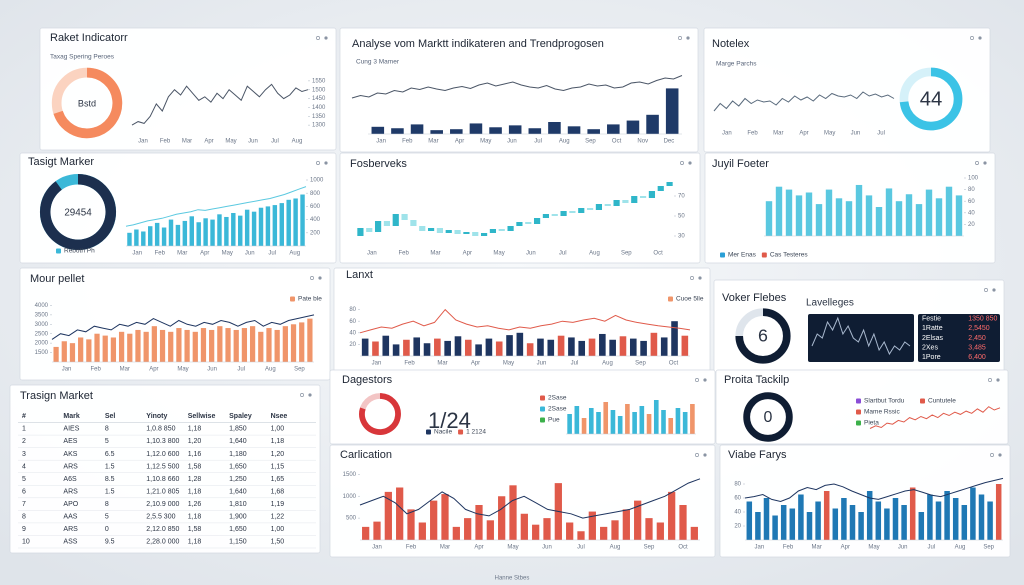 The height and width of the screenshot is (585, 1024). What do you see at coordinates (79, 251) in the screenshot?
I see `legend-label: Reboth Ph` at bounding box center [79, 251].